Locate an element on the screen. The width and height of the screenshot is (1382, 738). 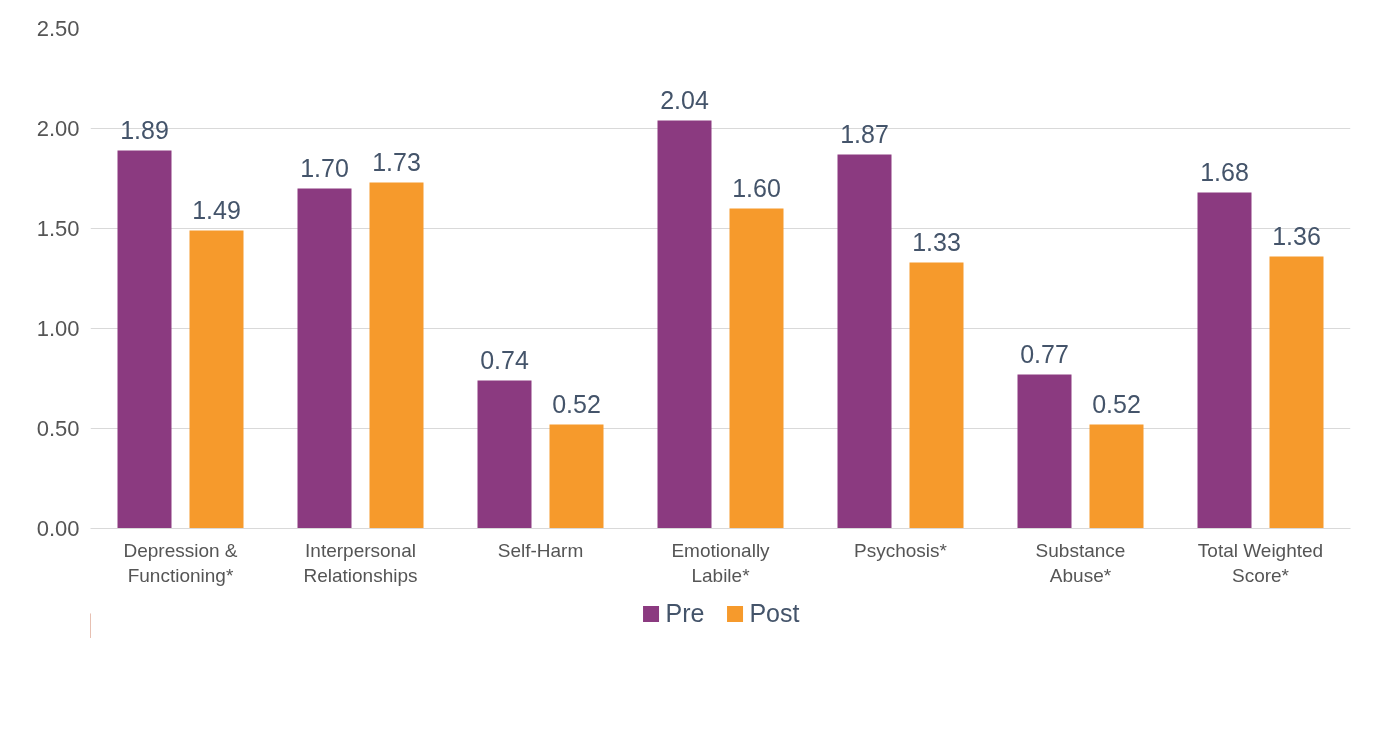
data-label: 1.87 is located at coordinates (864, 133).